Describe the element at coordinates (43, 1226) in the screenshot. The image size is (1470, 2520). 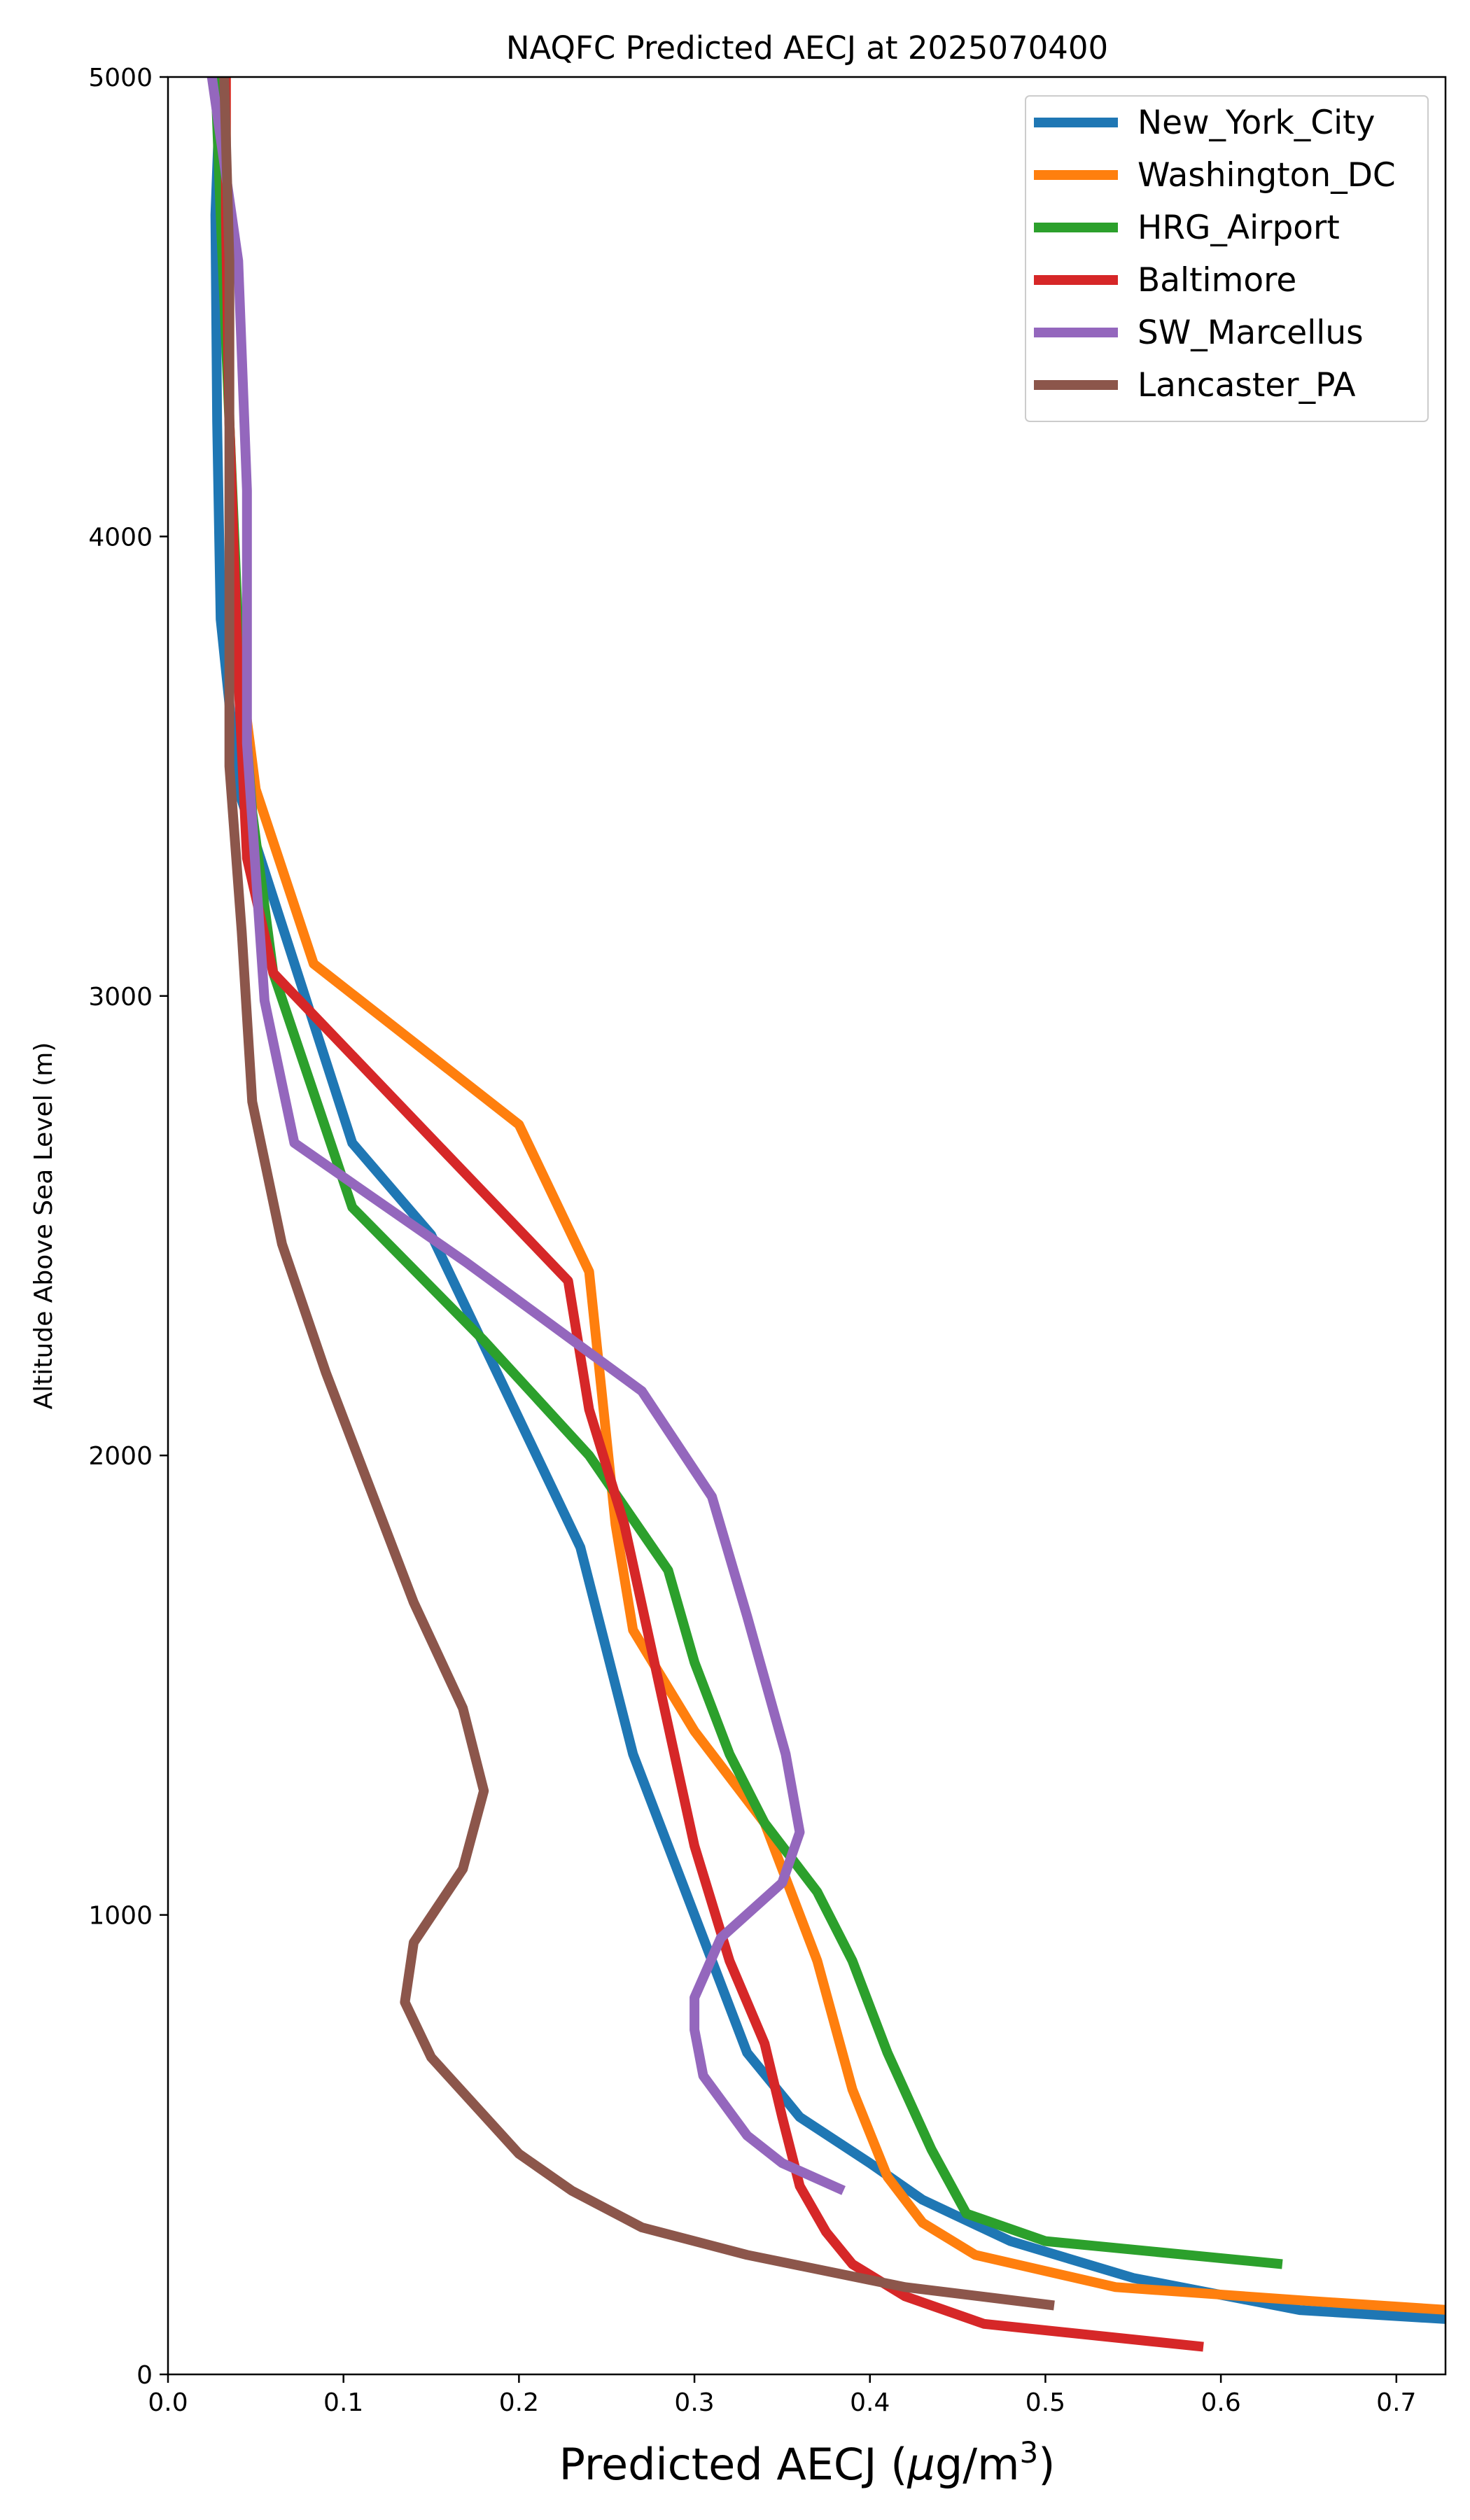
I see `y-axis-label: Altitude Above Sea Level (m)` at that location.